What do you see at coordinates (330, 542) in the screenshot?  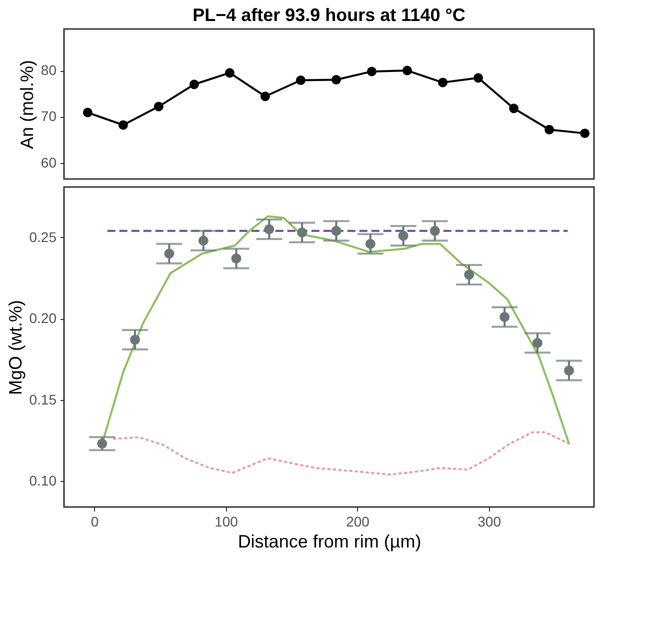 I see `x-axis-title: Distance from rim (µm)` at bounding box center [330, 542].